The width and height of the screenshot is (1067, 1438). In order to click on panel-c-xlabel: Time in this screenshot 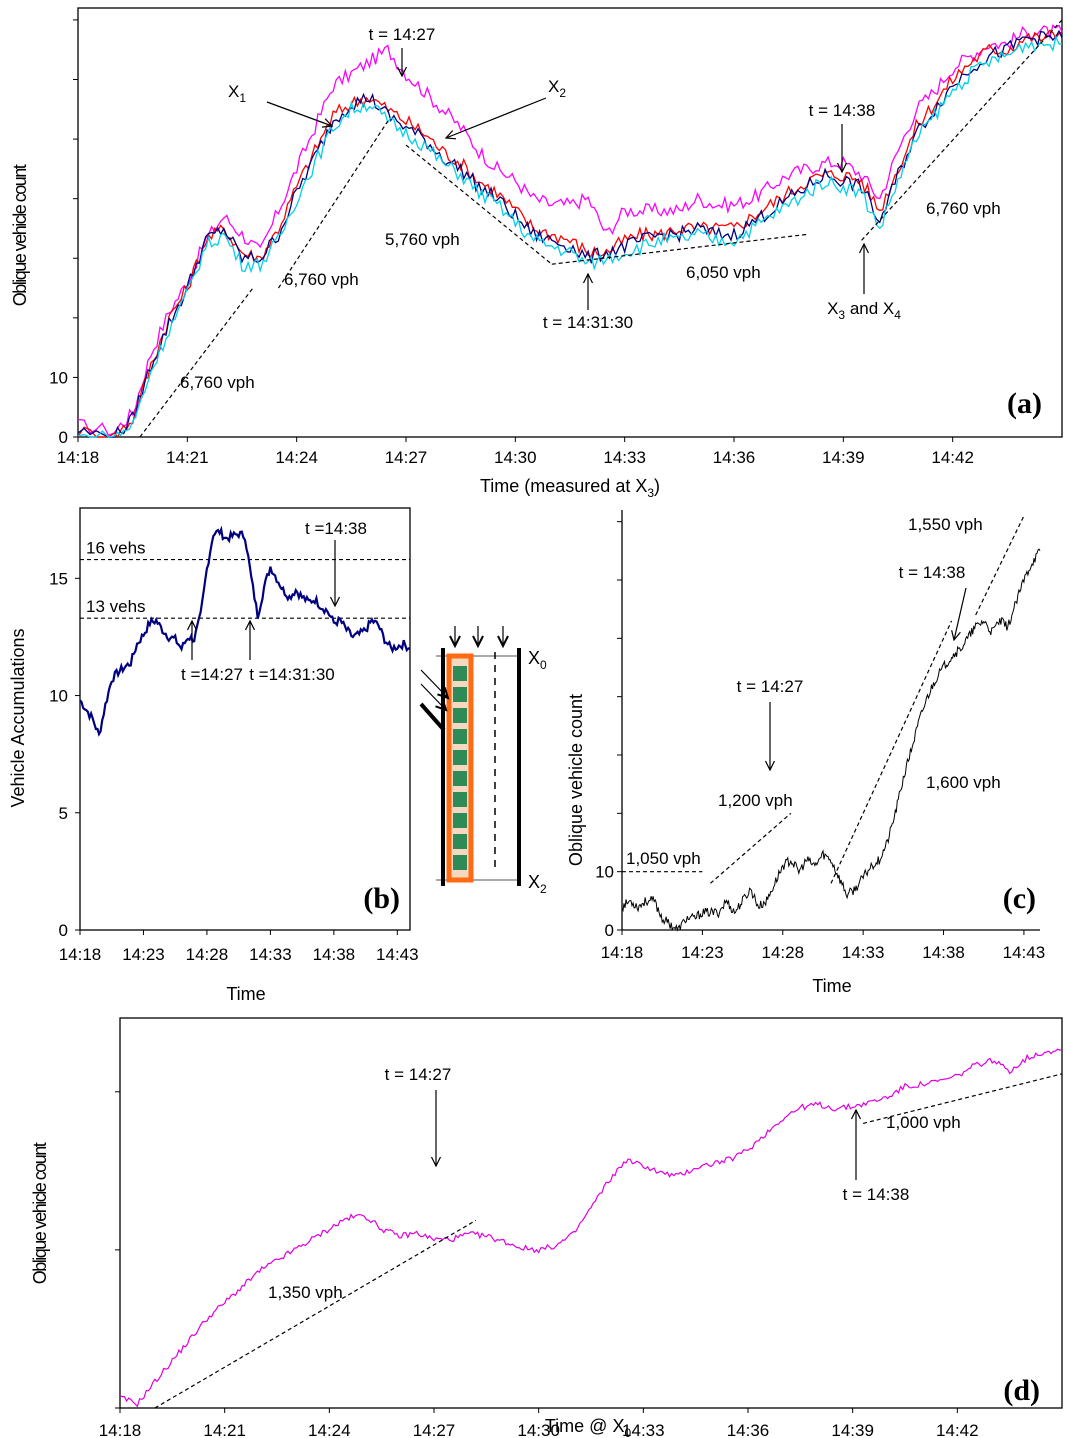, I will do `click(831, 986)`.